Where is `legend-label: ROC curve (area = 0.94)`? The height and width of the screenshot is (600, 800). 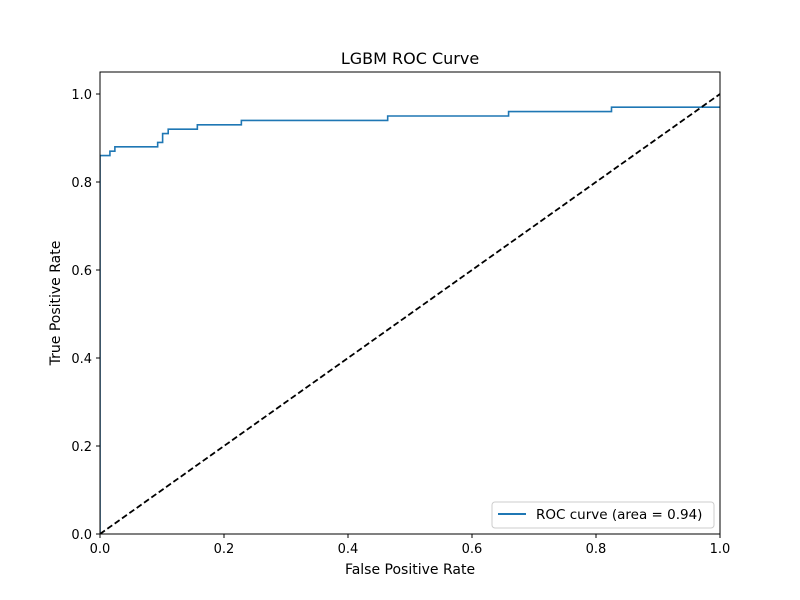
legend-label: ROC curve (area = 0.94) is located at coordinates (619, 515).